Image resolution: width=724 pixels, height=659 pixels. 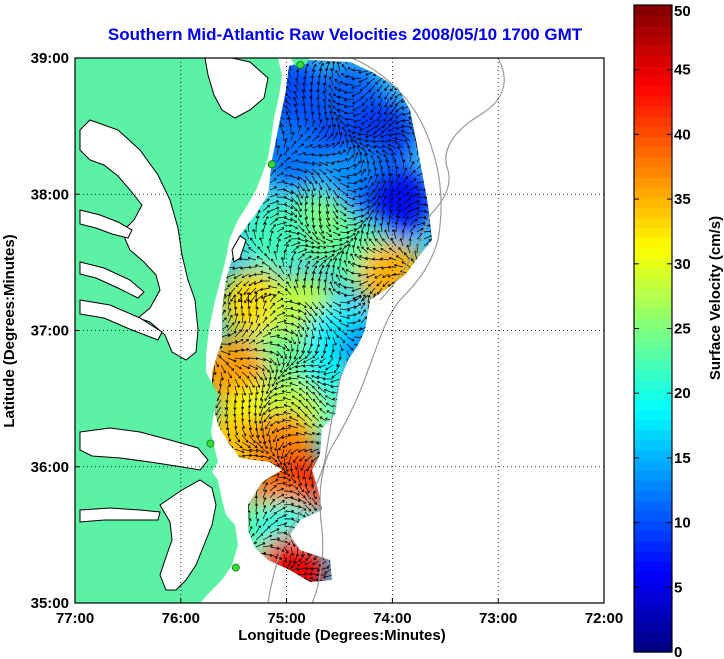 I want to click on pamlico-river, so click(x=120, y=515).